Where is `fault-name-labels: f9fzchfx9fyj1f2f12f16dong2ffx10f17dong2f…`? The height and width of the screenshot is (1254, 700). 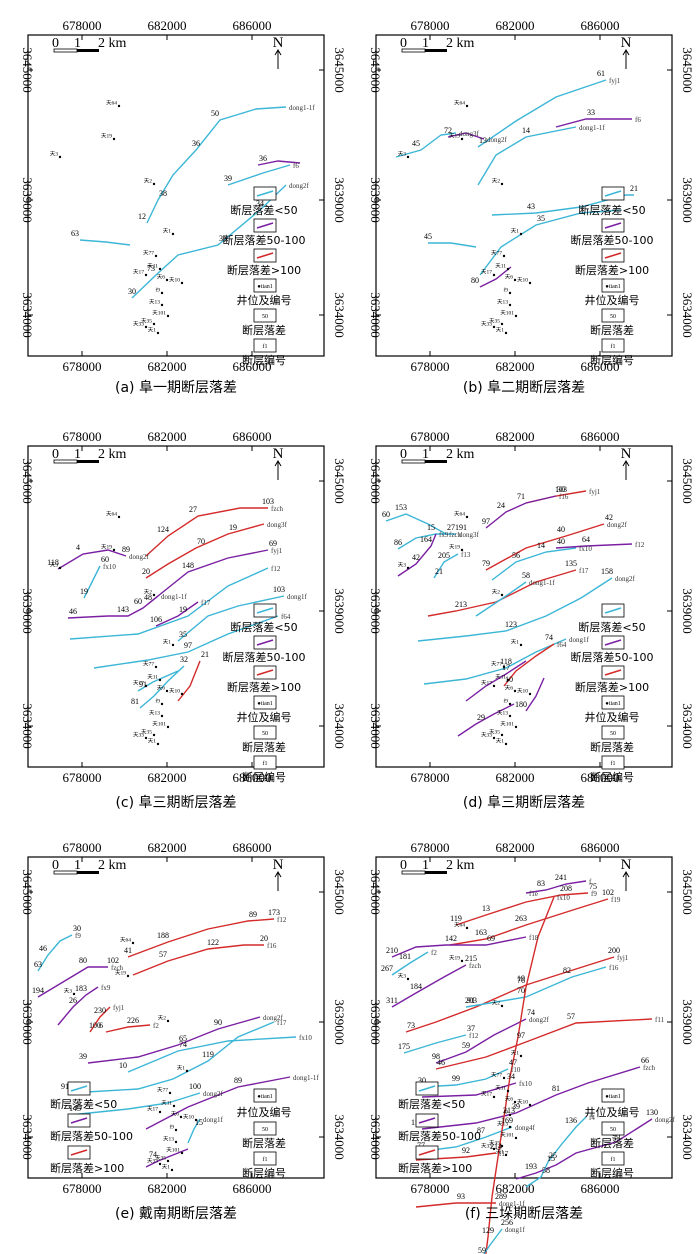 fault-name-labels: f9fzchfx9fyj1f2f12f16dong2ffx10f17dong2f… is located at coordinates (197, 1020).